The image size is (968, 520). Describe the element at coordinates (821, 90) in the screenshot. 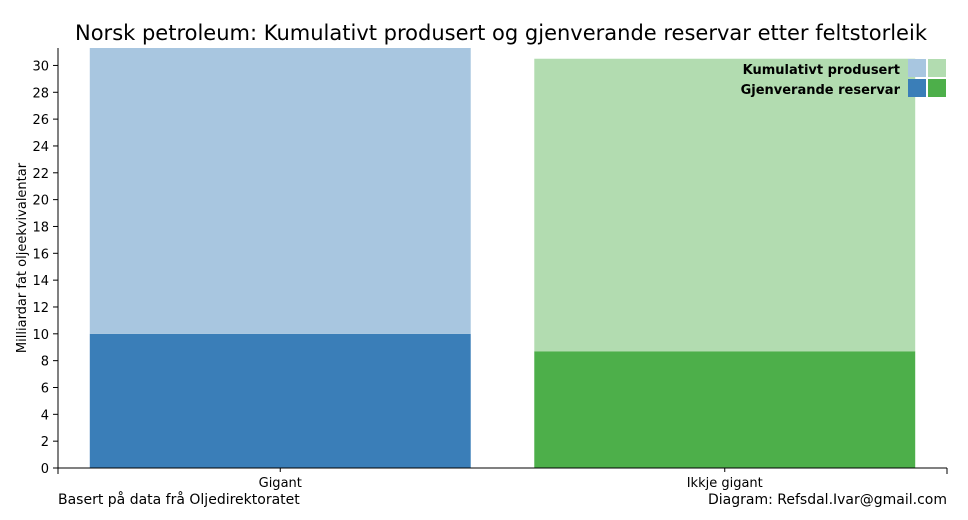

I see `legend-label: Gjenverande reservar` at that location.